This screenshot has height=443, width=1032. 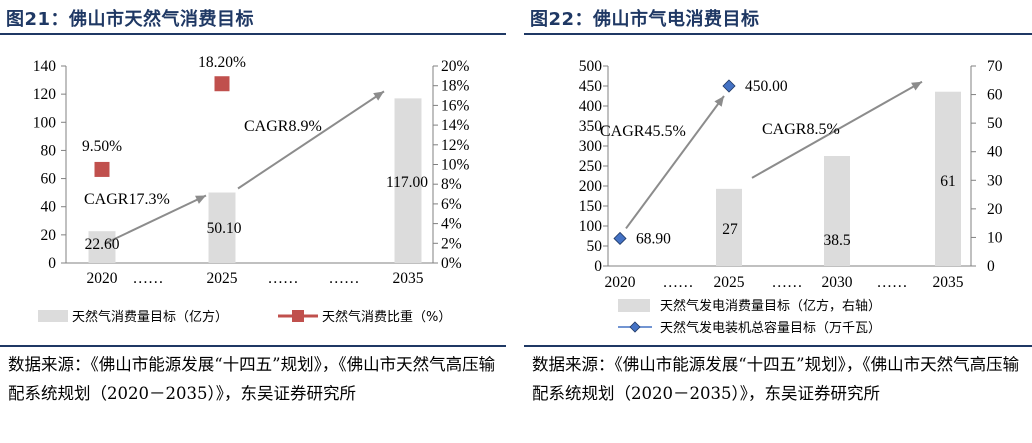 What do you see at coordinates (283, 126) in the screenshot?
I see `cagr-label: CAGR8.9%` at bounding box center [283, 126].